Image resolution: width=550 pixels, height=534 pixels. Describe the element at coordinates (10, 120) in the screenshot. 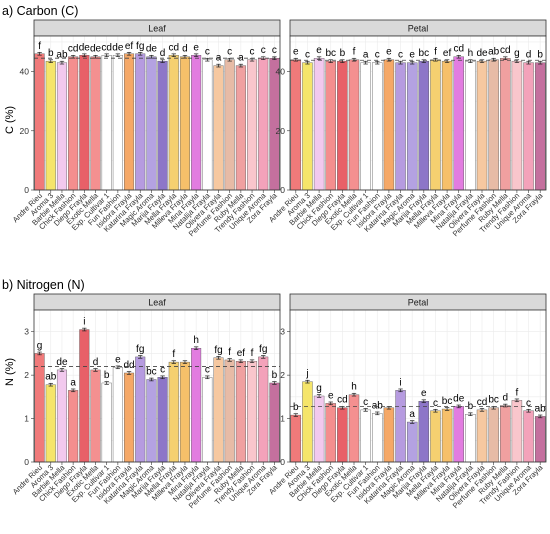

I see `carbon-y-axis-title: C (%)` at that location.